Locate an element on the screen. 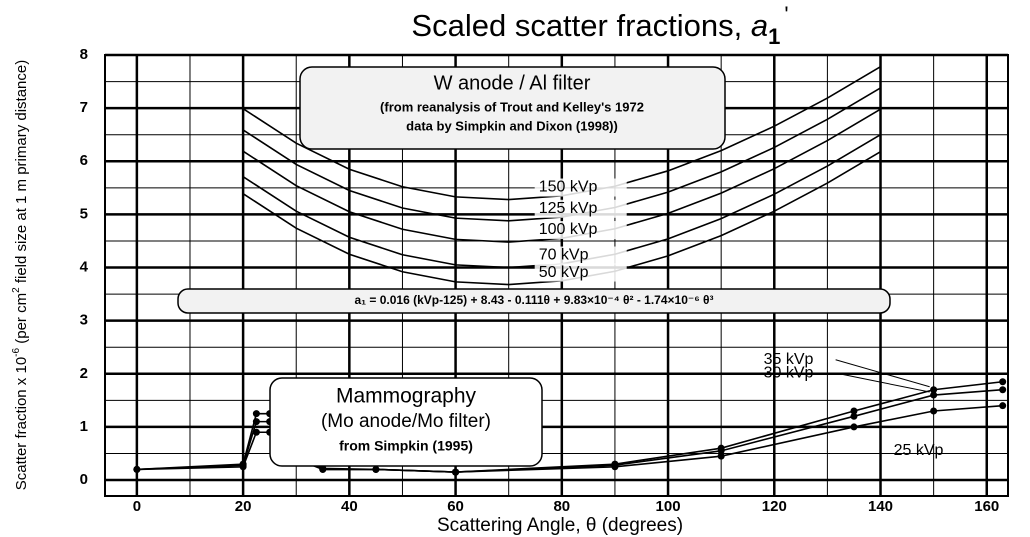  y-label-part: (per cm is located at coordinates (21, 320).